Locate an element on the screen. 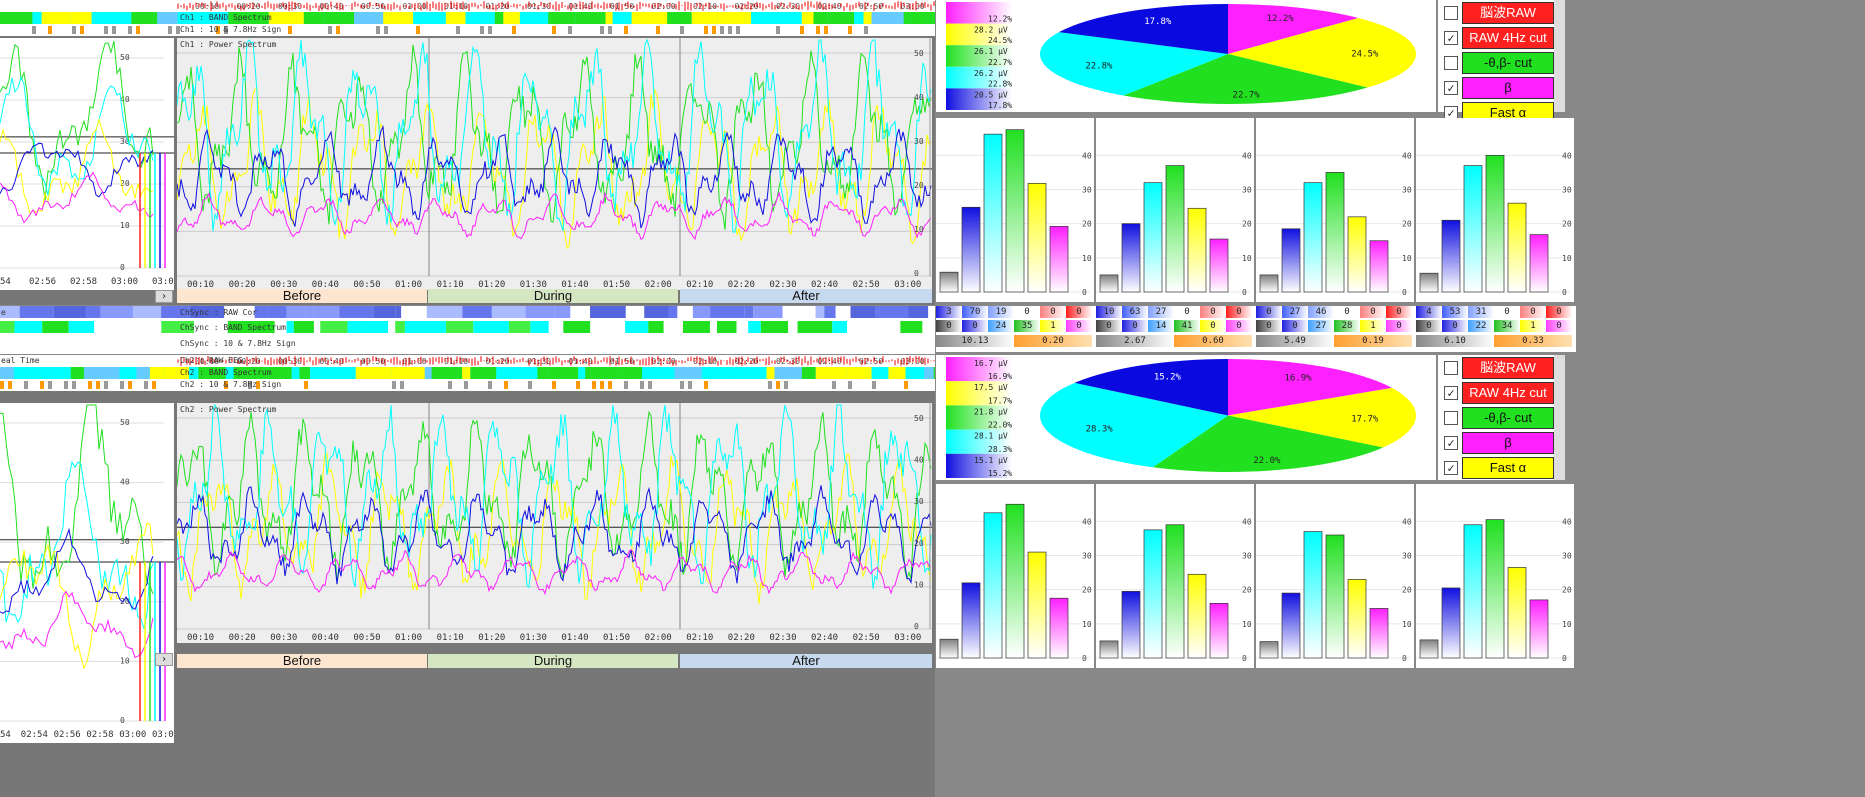 The width and height of the screenshot is (1865, 797). legend-pct: 28.3% is located at coordinates (1000, 449).